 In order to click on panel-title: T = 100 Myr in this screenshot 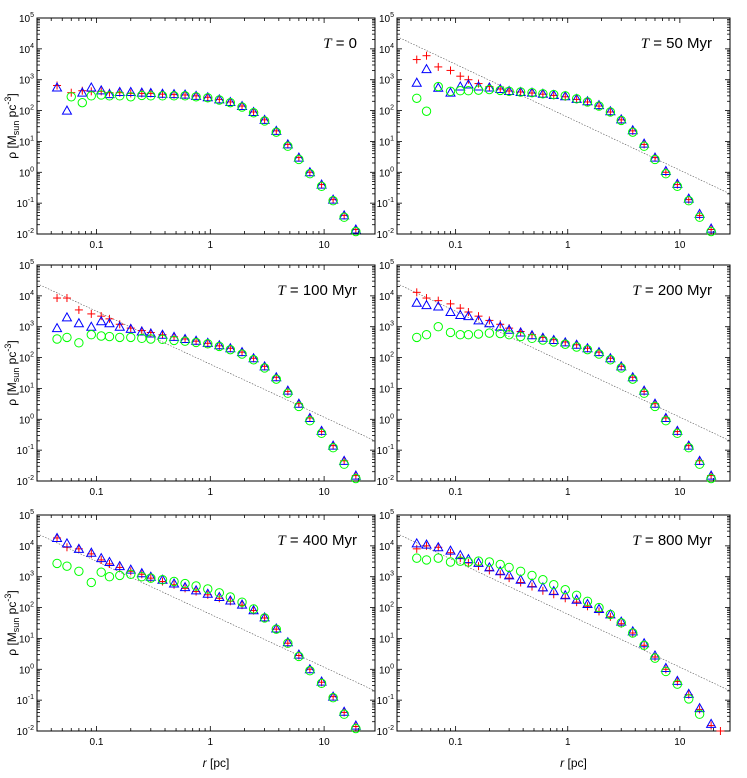, I will do `click(317, 290)`.